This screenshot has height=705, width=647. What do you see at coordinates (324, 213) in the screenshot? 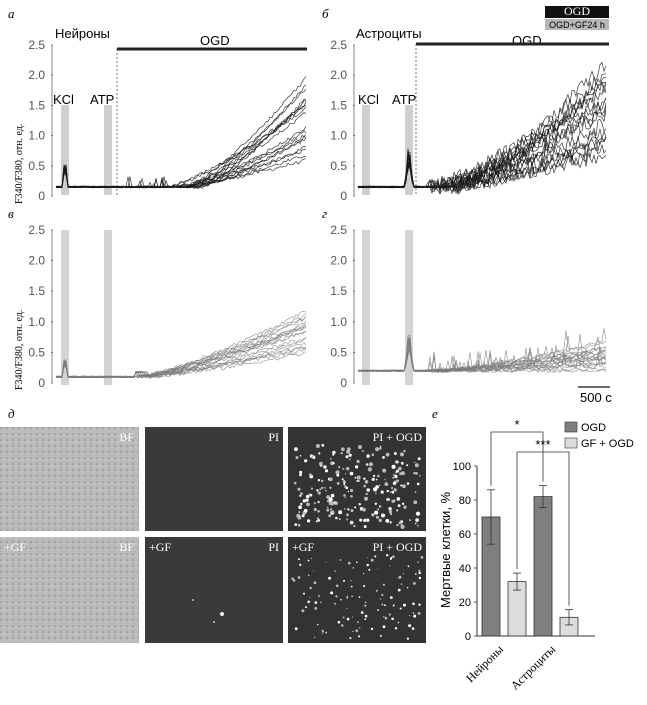
I see `panel-d-letter: г` at bounding box center [324, 213].